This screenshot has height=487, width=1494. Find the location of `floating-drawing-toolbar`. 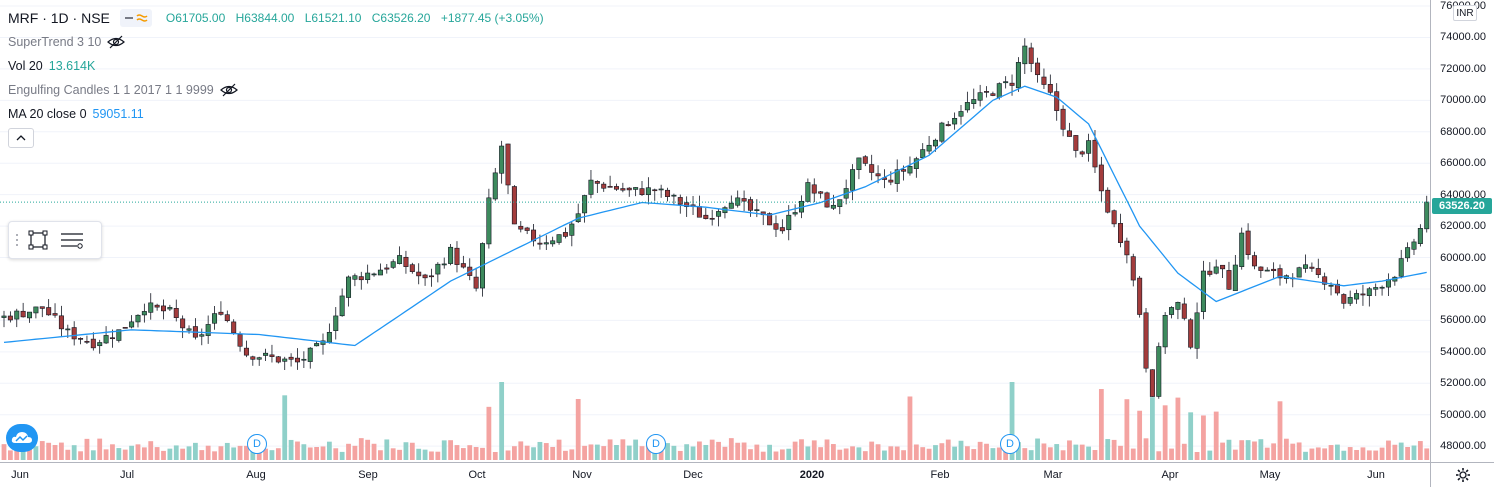

floating-drawing-toolbar is located at coordinates (55, 240).